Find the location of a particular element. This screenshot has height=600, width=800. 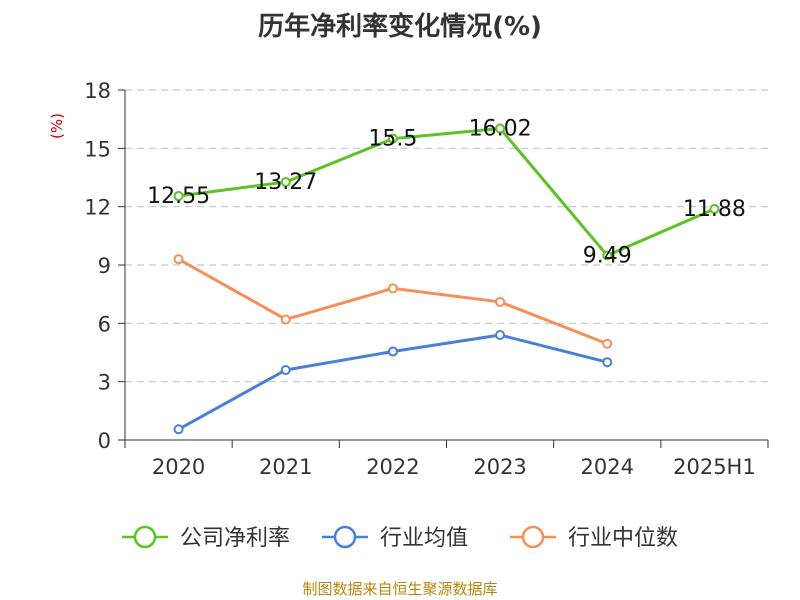

data-label: 12.55 is located at coordinates (178, 196).